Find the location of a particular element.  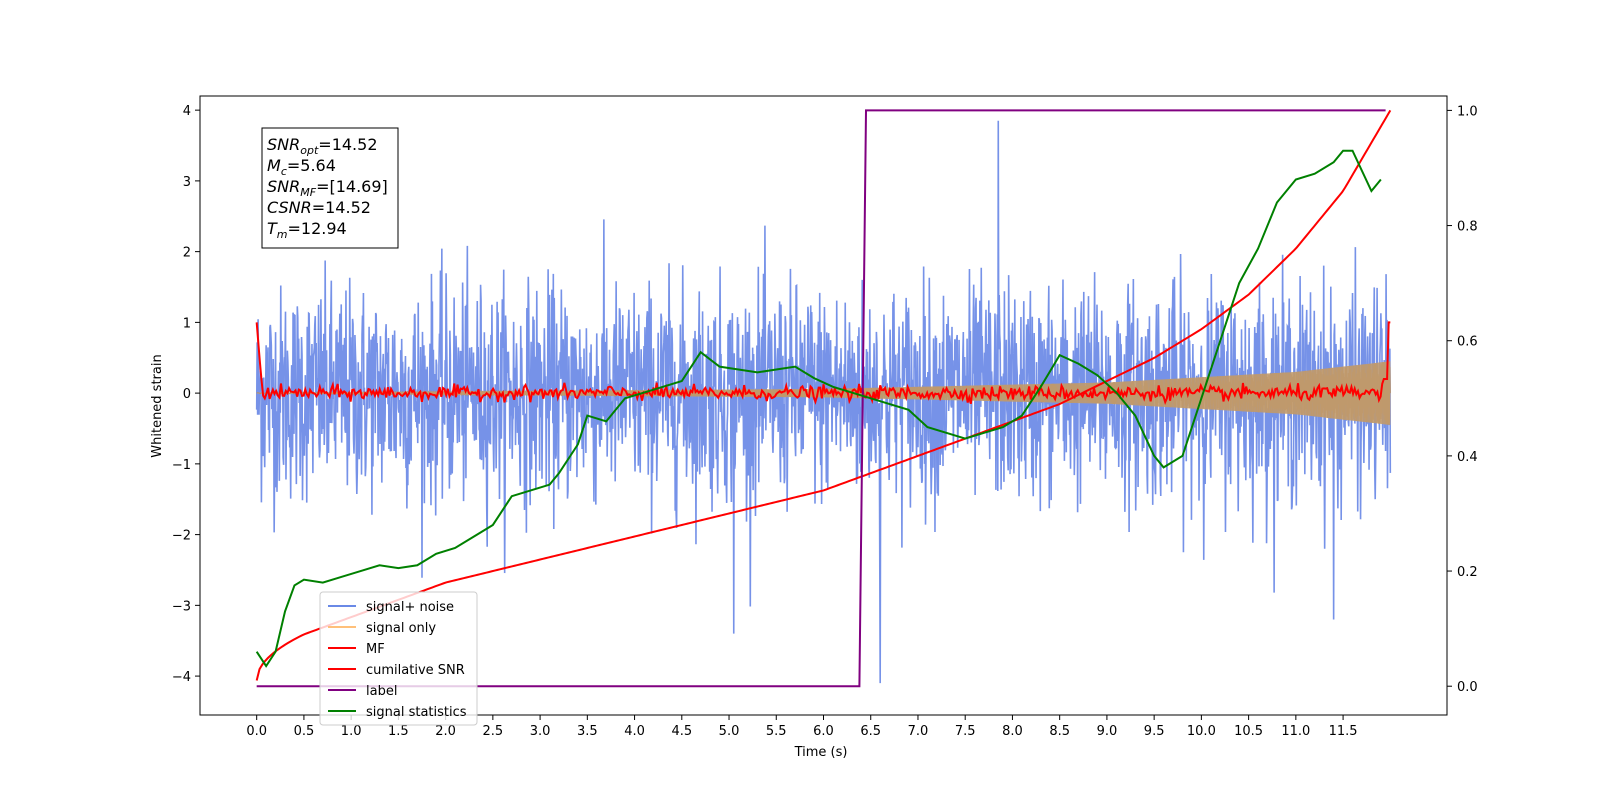

x-axis-label: Time (s) is located at coordinates (821, 752).